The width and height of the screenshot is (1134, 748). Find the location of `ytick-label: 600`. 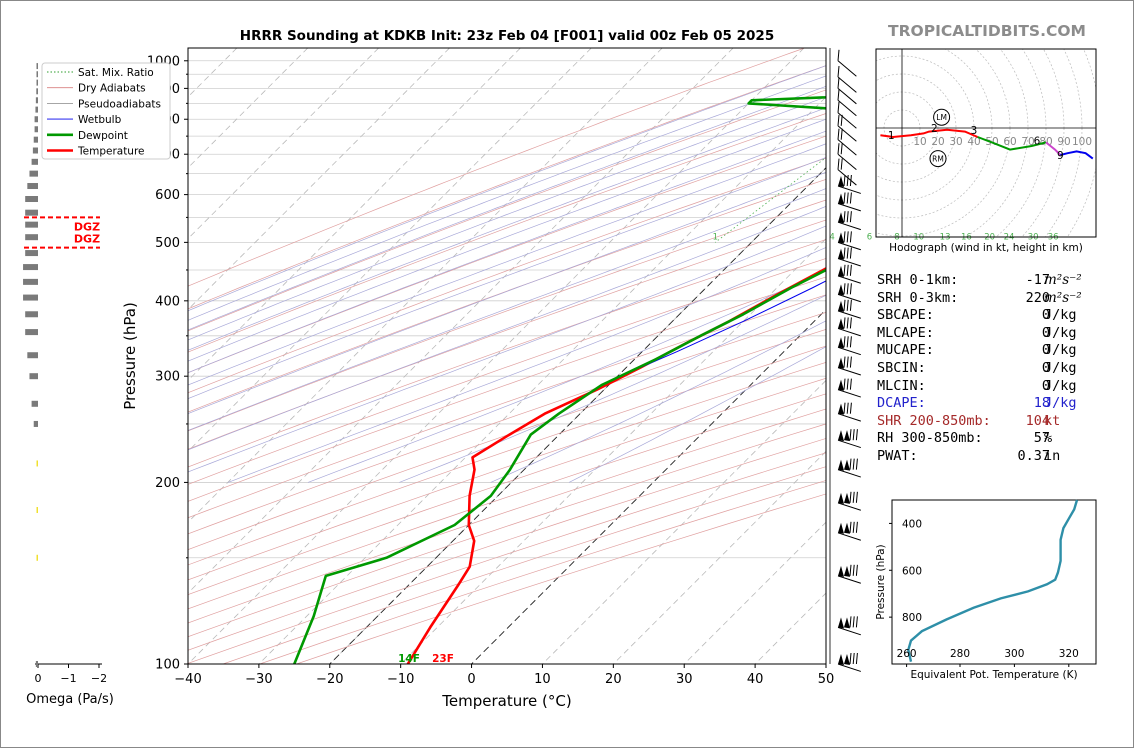

ytick-label: 600 is located at coordinates (167, 195).